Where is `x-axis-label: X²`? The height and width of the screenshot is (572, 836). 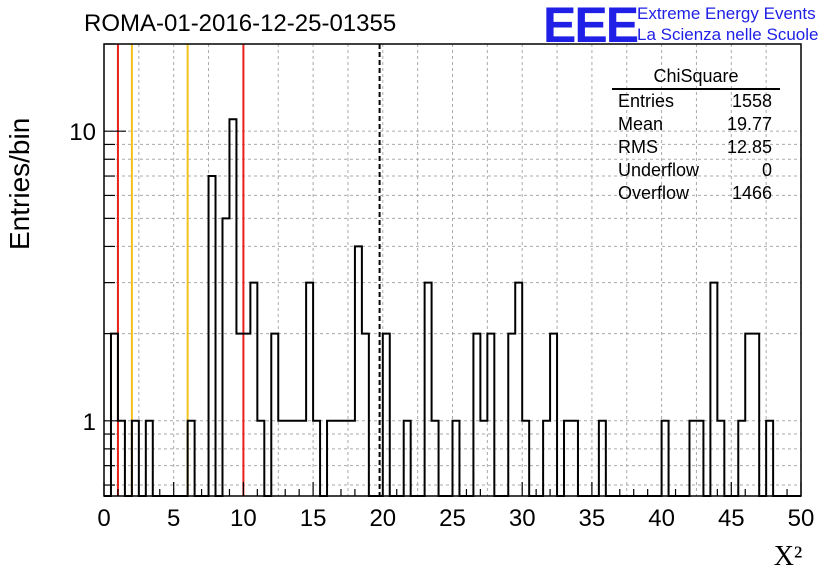 x-axis-label: X² is located at coordinates (788, 556).